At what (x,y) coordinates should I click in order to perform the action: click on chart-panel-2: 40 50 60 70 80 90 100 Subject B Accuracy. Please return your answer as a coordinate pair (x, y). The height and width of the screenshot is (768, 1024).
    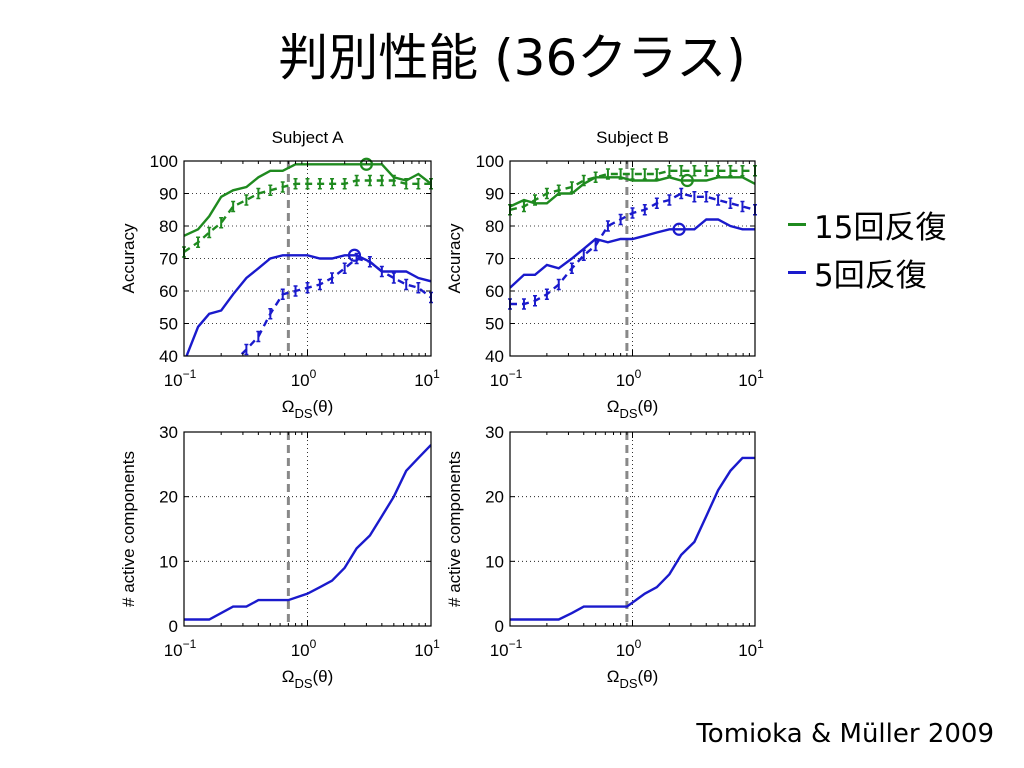
    Looking at the image, I should click on (601, 247).